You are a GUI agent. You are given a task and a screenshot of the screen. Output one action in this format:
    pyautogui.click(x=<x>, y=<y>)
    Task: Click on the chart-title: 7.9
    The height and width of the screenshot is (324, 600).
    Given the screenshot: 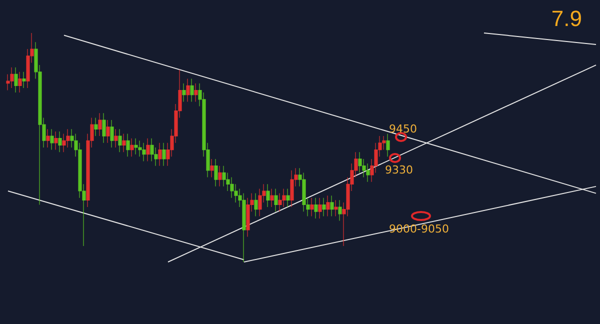 What is the action you would take?
    pyautogui.click(x=566, y=19)
    